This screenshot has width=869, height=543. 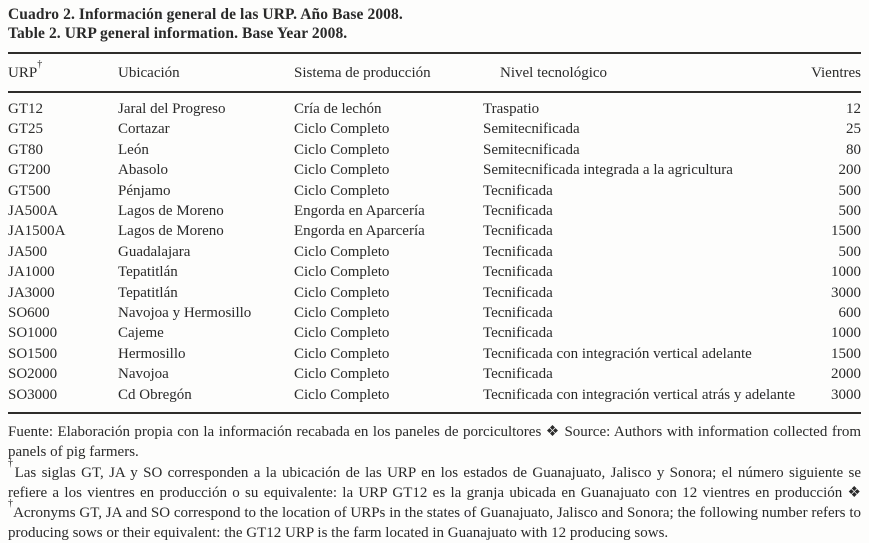 What do you see at coordinates (388, 72) in the screenshot?
I see `col-header-sistema: Sistema de producción` at bounding box center [388, 72].